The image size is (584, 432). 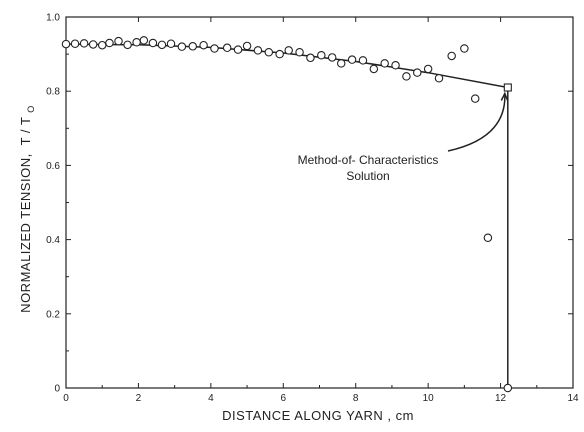 What do you see at coordinates (504, 96) in the screenshot?
I see `annotation-arrowhead` at bounding box center [504, 96].